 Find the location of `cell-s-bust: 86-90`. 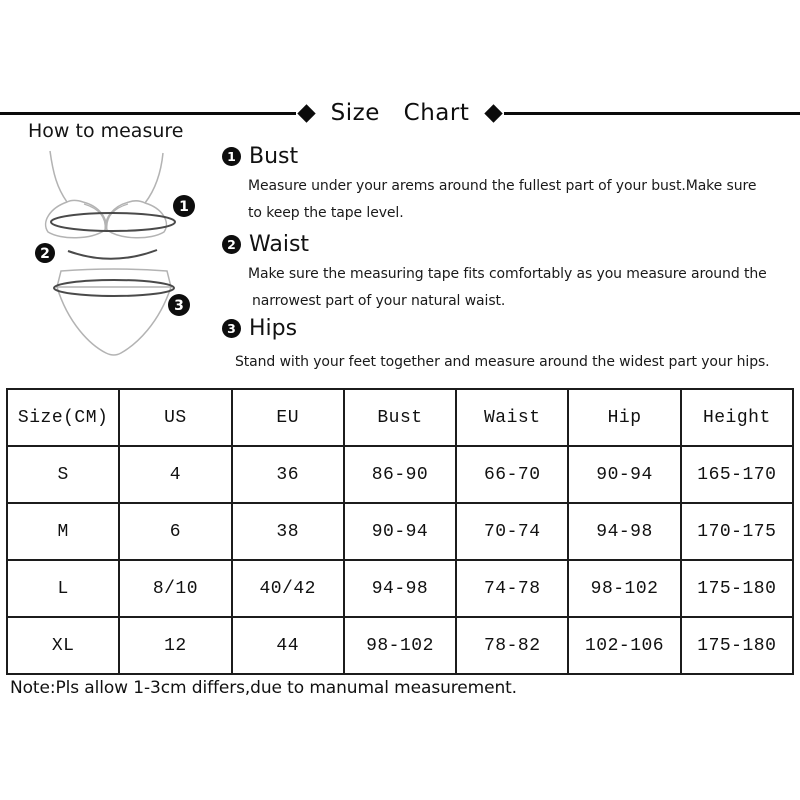

cell-s-bust: 86-90 is located at coordinates (400, 474).